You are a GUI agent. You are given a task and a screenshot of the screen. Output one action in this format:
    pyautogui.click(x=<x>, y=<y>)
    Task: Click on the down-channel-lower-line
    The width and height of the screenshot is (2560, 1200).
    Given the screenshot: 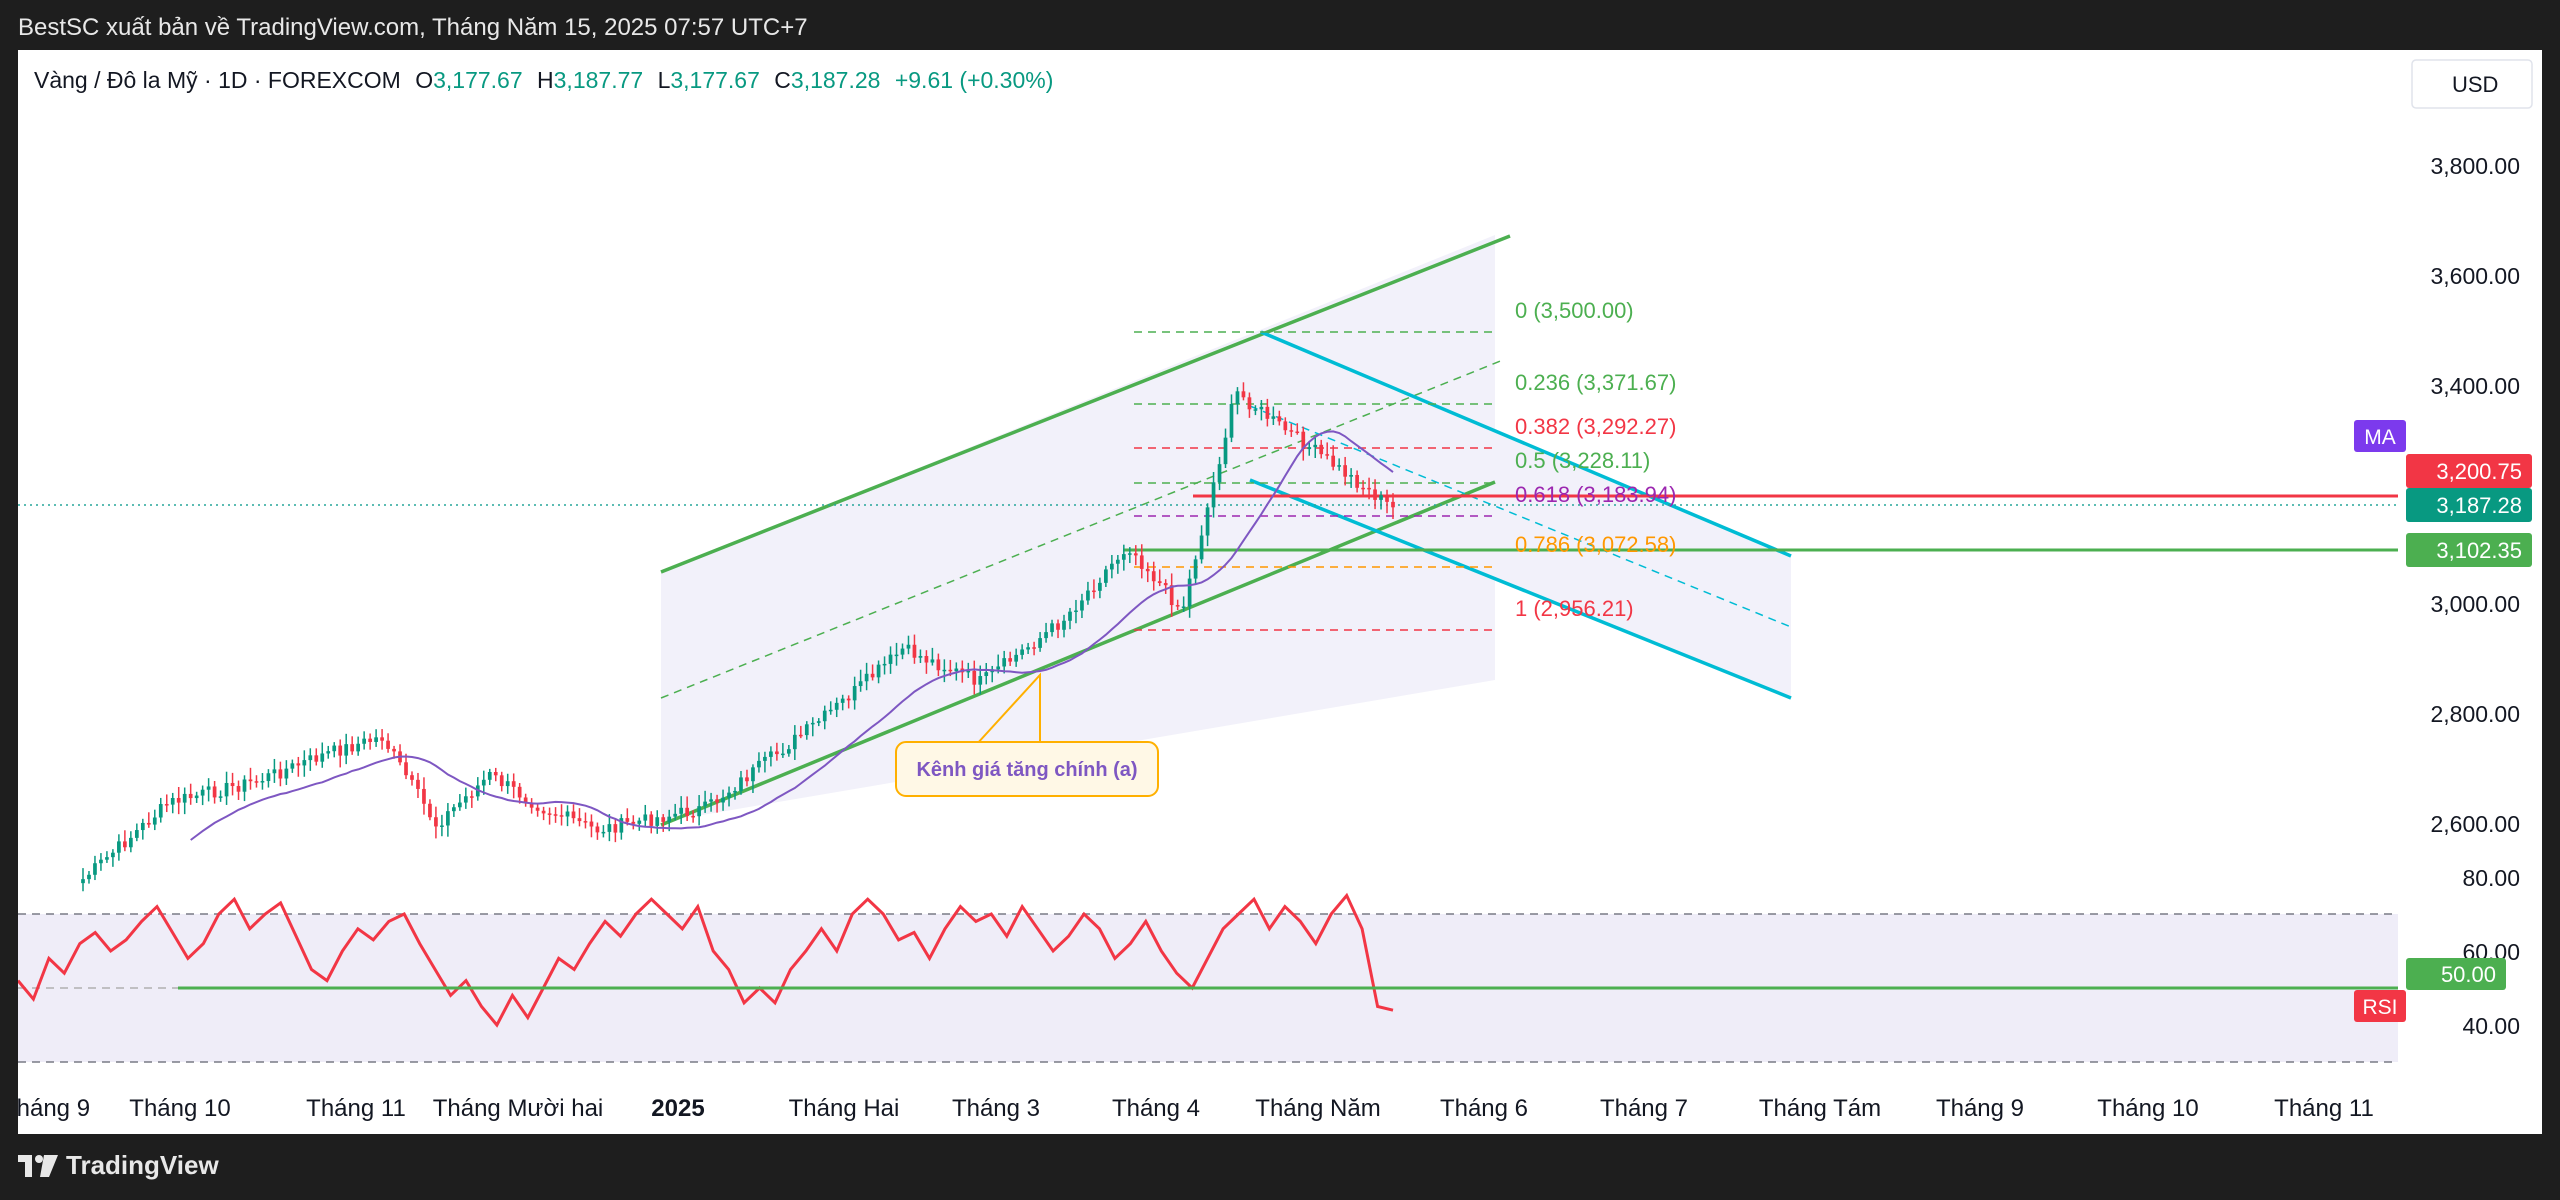 What is the action you would take?
    pyautogui.click(x=1520, y=589)
    